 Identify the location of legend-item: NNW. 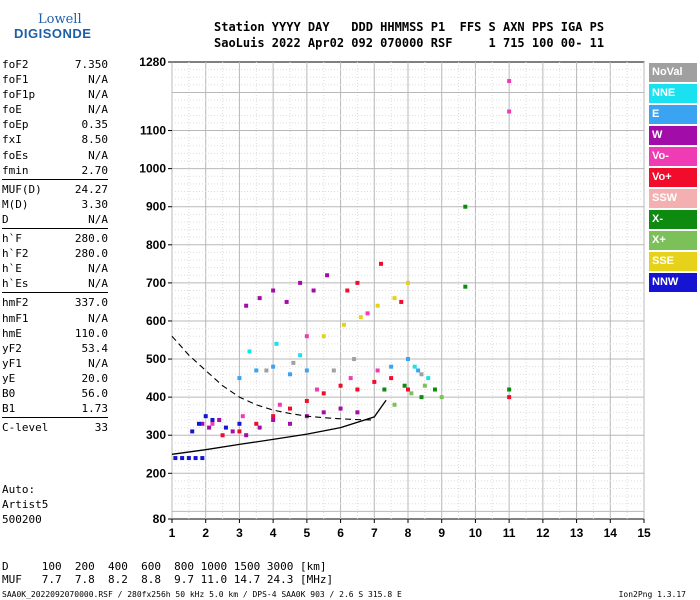
(673, 282).